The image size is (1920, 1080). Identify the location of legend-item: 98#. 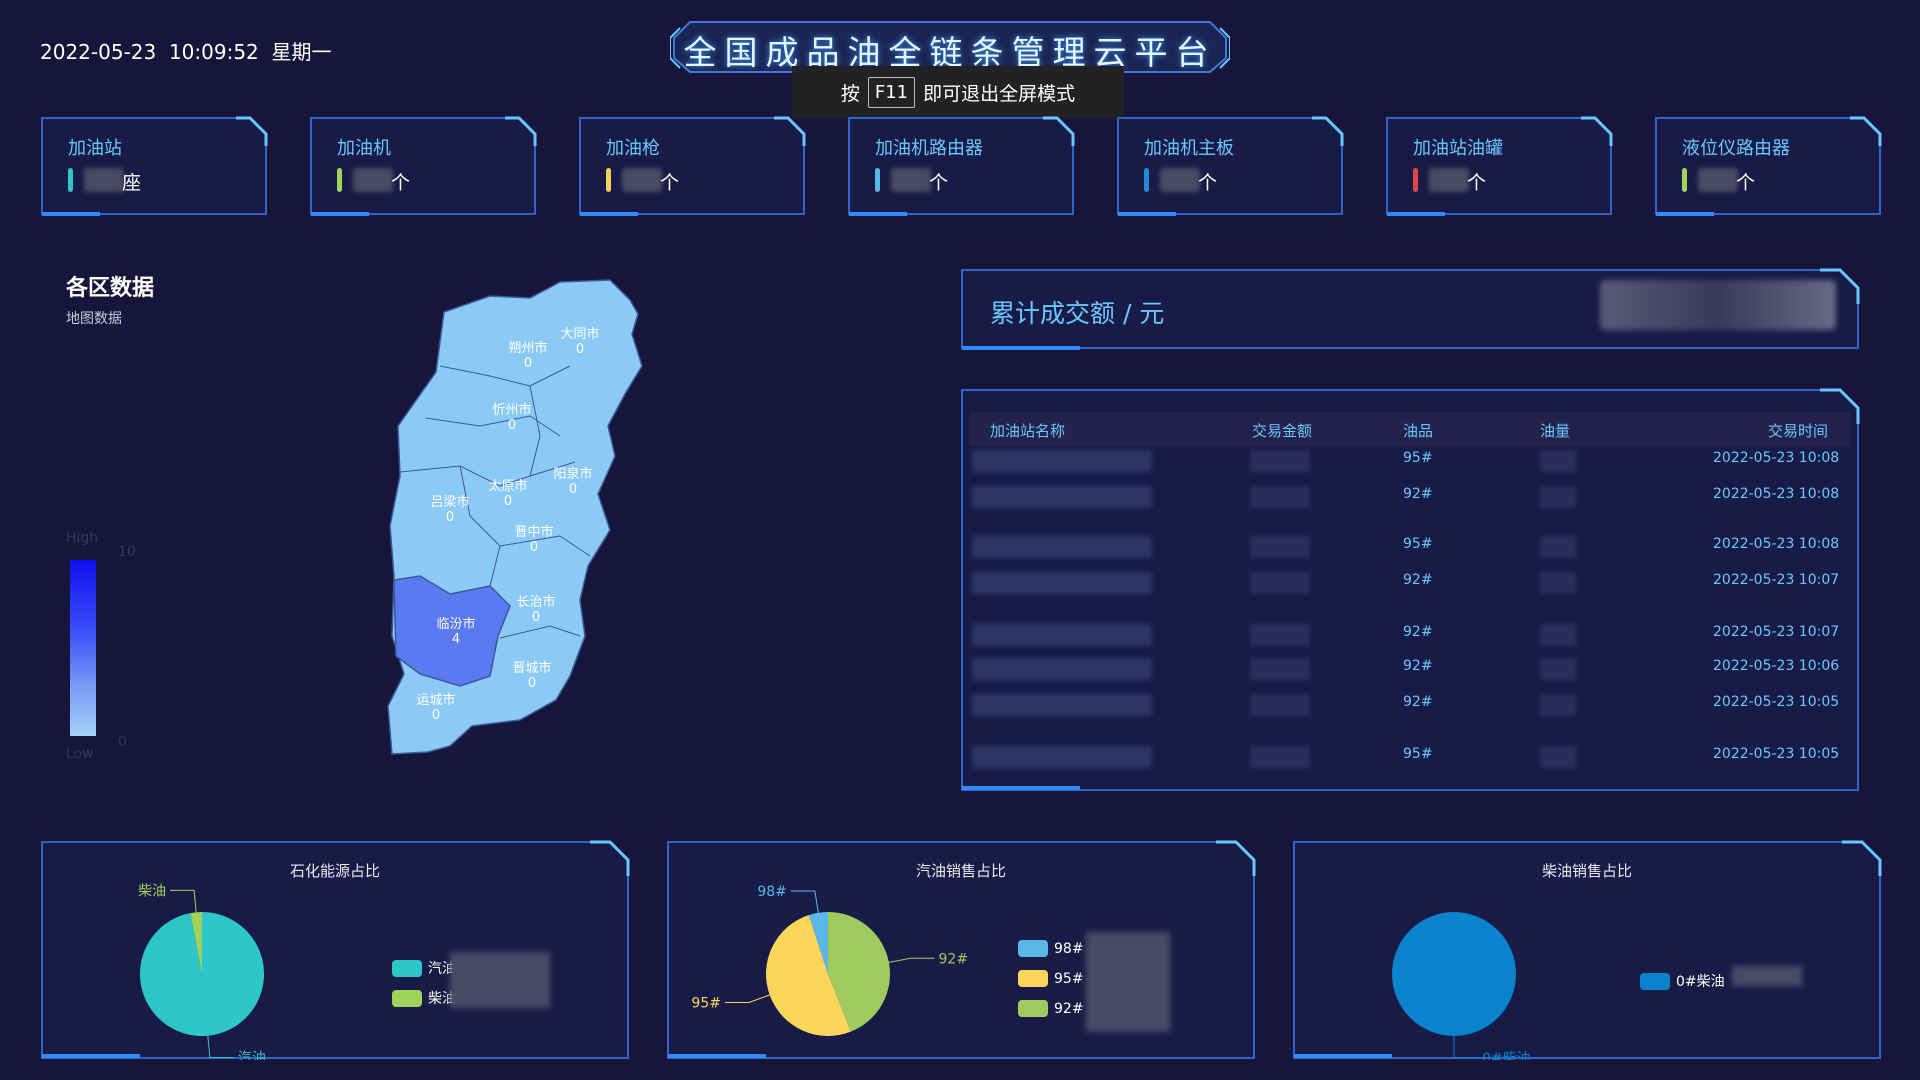
(1051, 948).